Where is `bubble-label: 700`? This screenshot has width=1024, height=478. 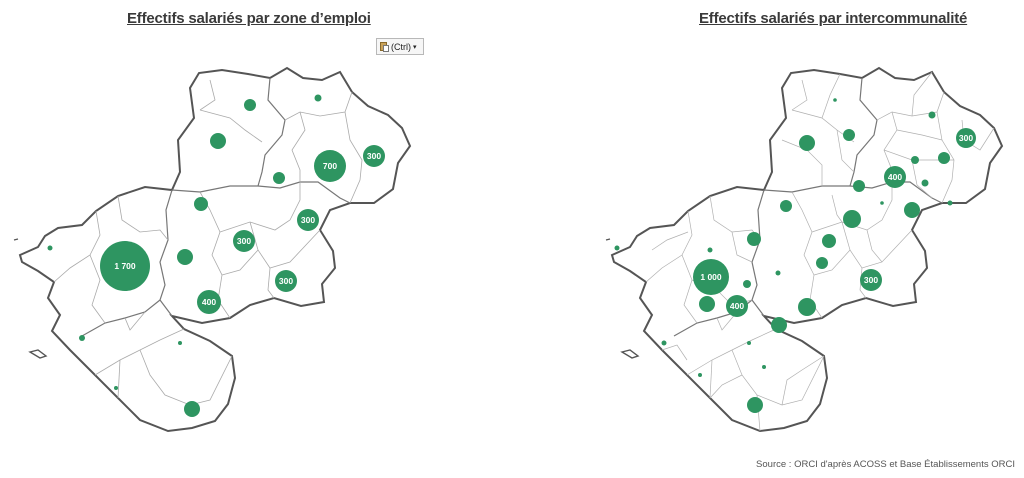
bubble-label: 700 is located at coordinates (330, 166).